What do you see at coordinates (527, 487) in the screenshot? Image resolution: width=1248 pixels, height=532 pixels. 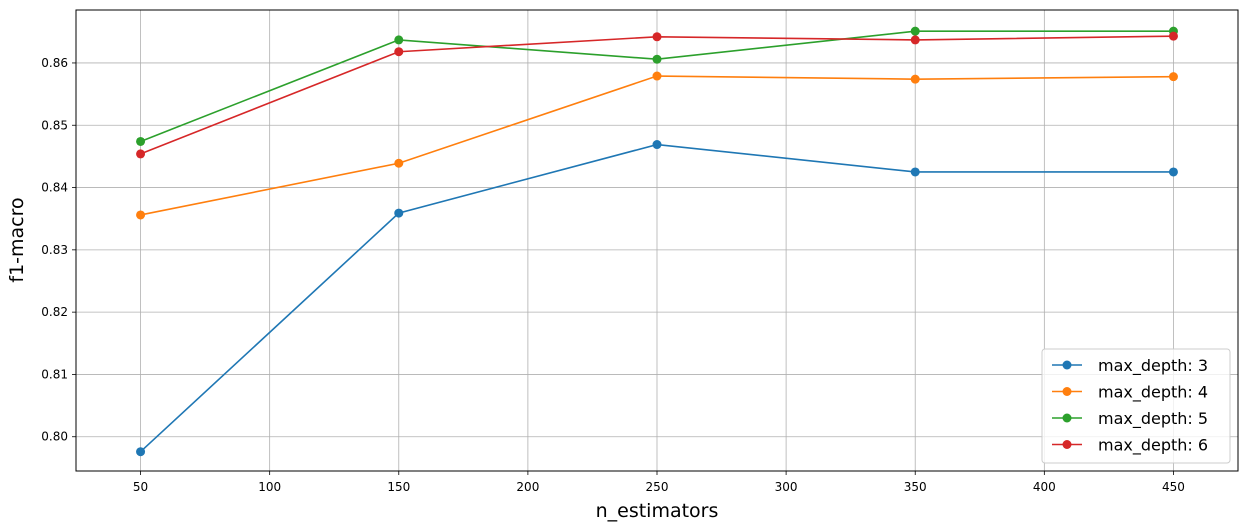 I see `x-tick-label: 200` at bounding box center [527, 487].